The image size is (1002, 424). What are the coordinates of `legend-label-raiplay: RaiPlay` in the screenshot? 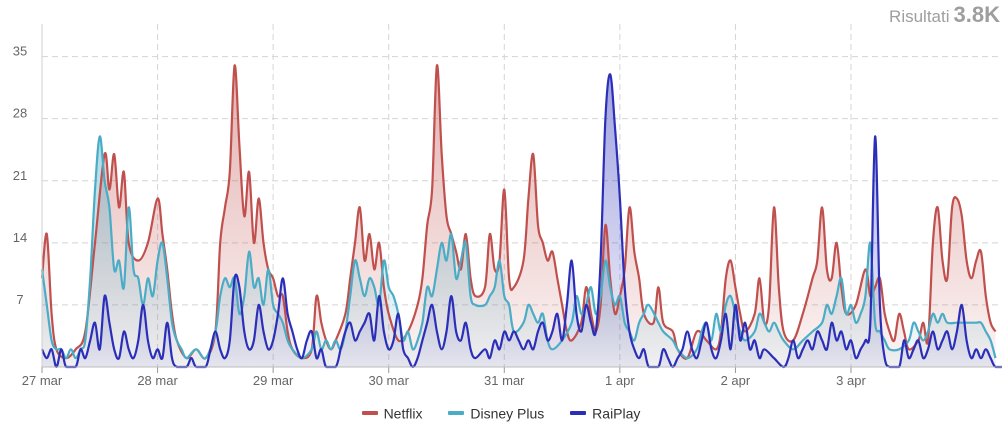 It's located at (616, 413).